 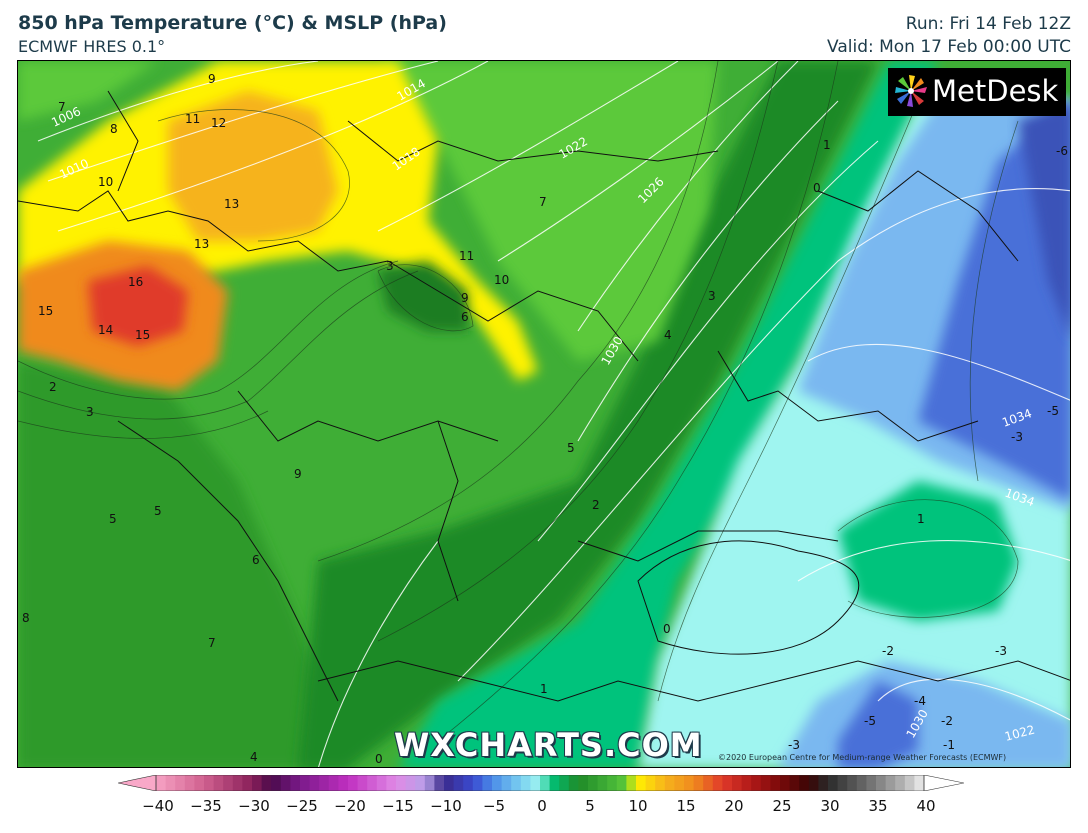 I want to click on svg-text: -4, so click(x=920, y=701).